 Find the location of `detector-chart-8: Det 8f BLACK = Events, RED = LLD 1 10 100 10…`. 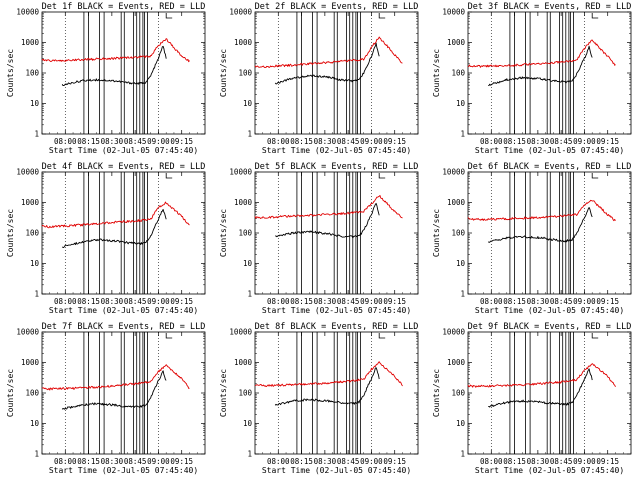

detector-chart-8: Det 8f BLACK = Events, RED = LLD 1 10 100 10… is located at coordinates (319, 398).